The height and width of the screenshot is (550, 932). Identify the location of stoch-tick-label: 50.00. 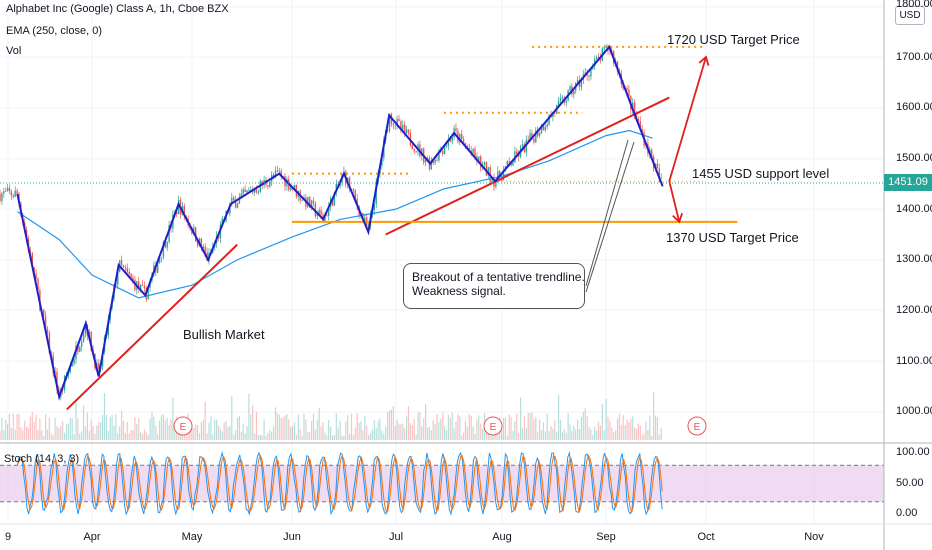
(910, 483).